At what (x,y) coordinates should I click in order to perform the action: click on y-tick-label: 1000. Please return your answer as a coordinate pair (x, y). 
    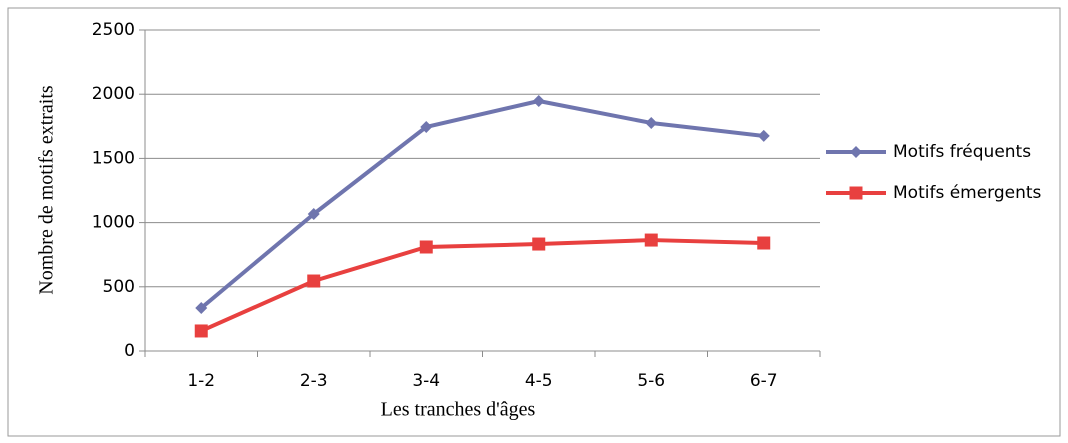
    Looking at the image, I should click on (113, 223).